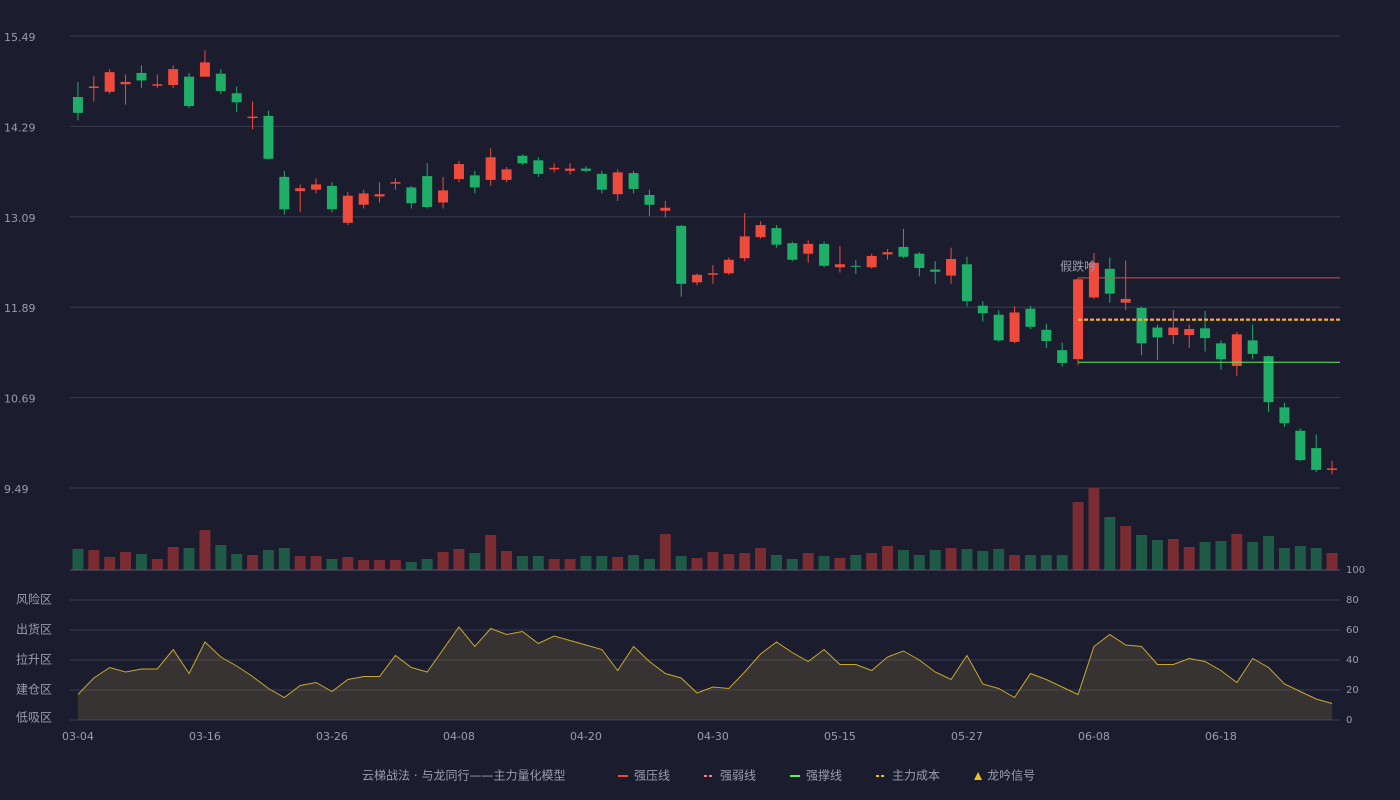  I want to click on y2-tick-label: 0, so click(1349, 720).